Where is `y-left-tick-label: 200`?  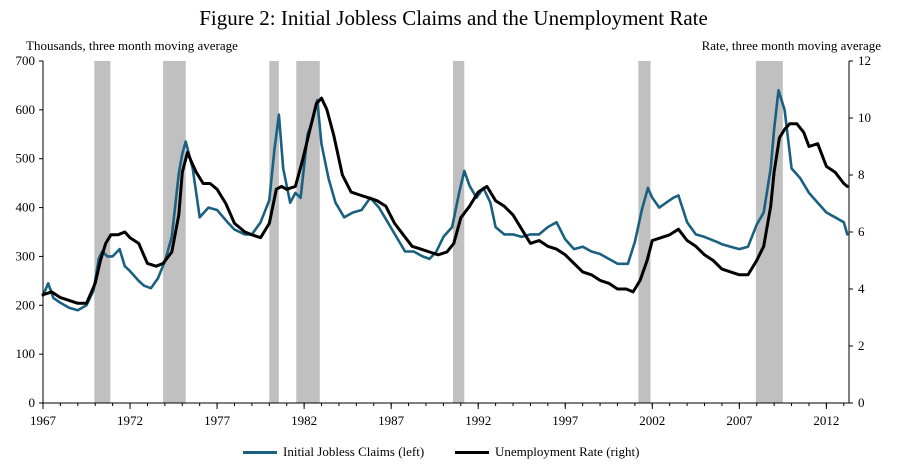 y-left-tick-label: 200 is located at coordinates (26, 304).